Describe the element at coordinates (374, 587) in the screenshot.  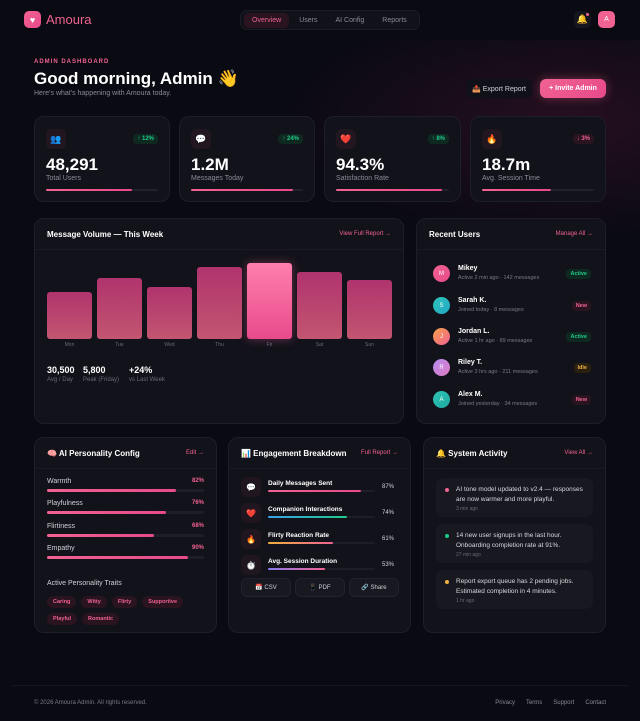
I see `share-button: 🔗 Share` at that location.